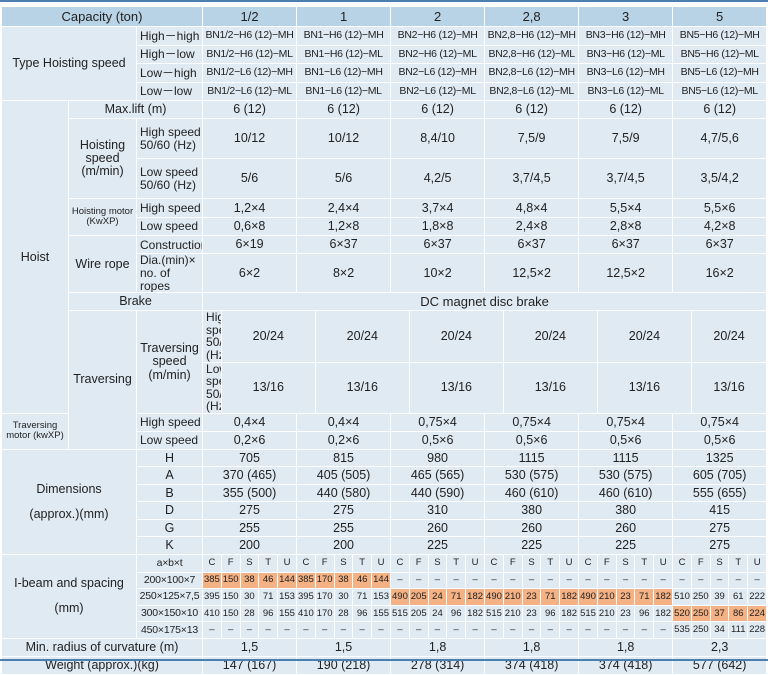 The image size is (768, 675). I want to click on dia-value: 6×2, so click(250, 273).